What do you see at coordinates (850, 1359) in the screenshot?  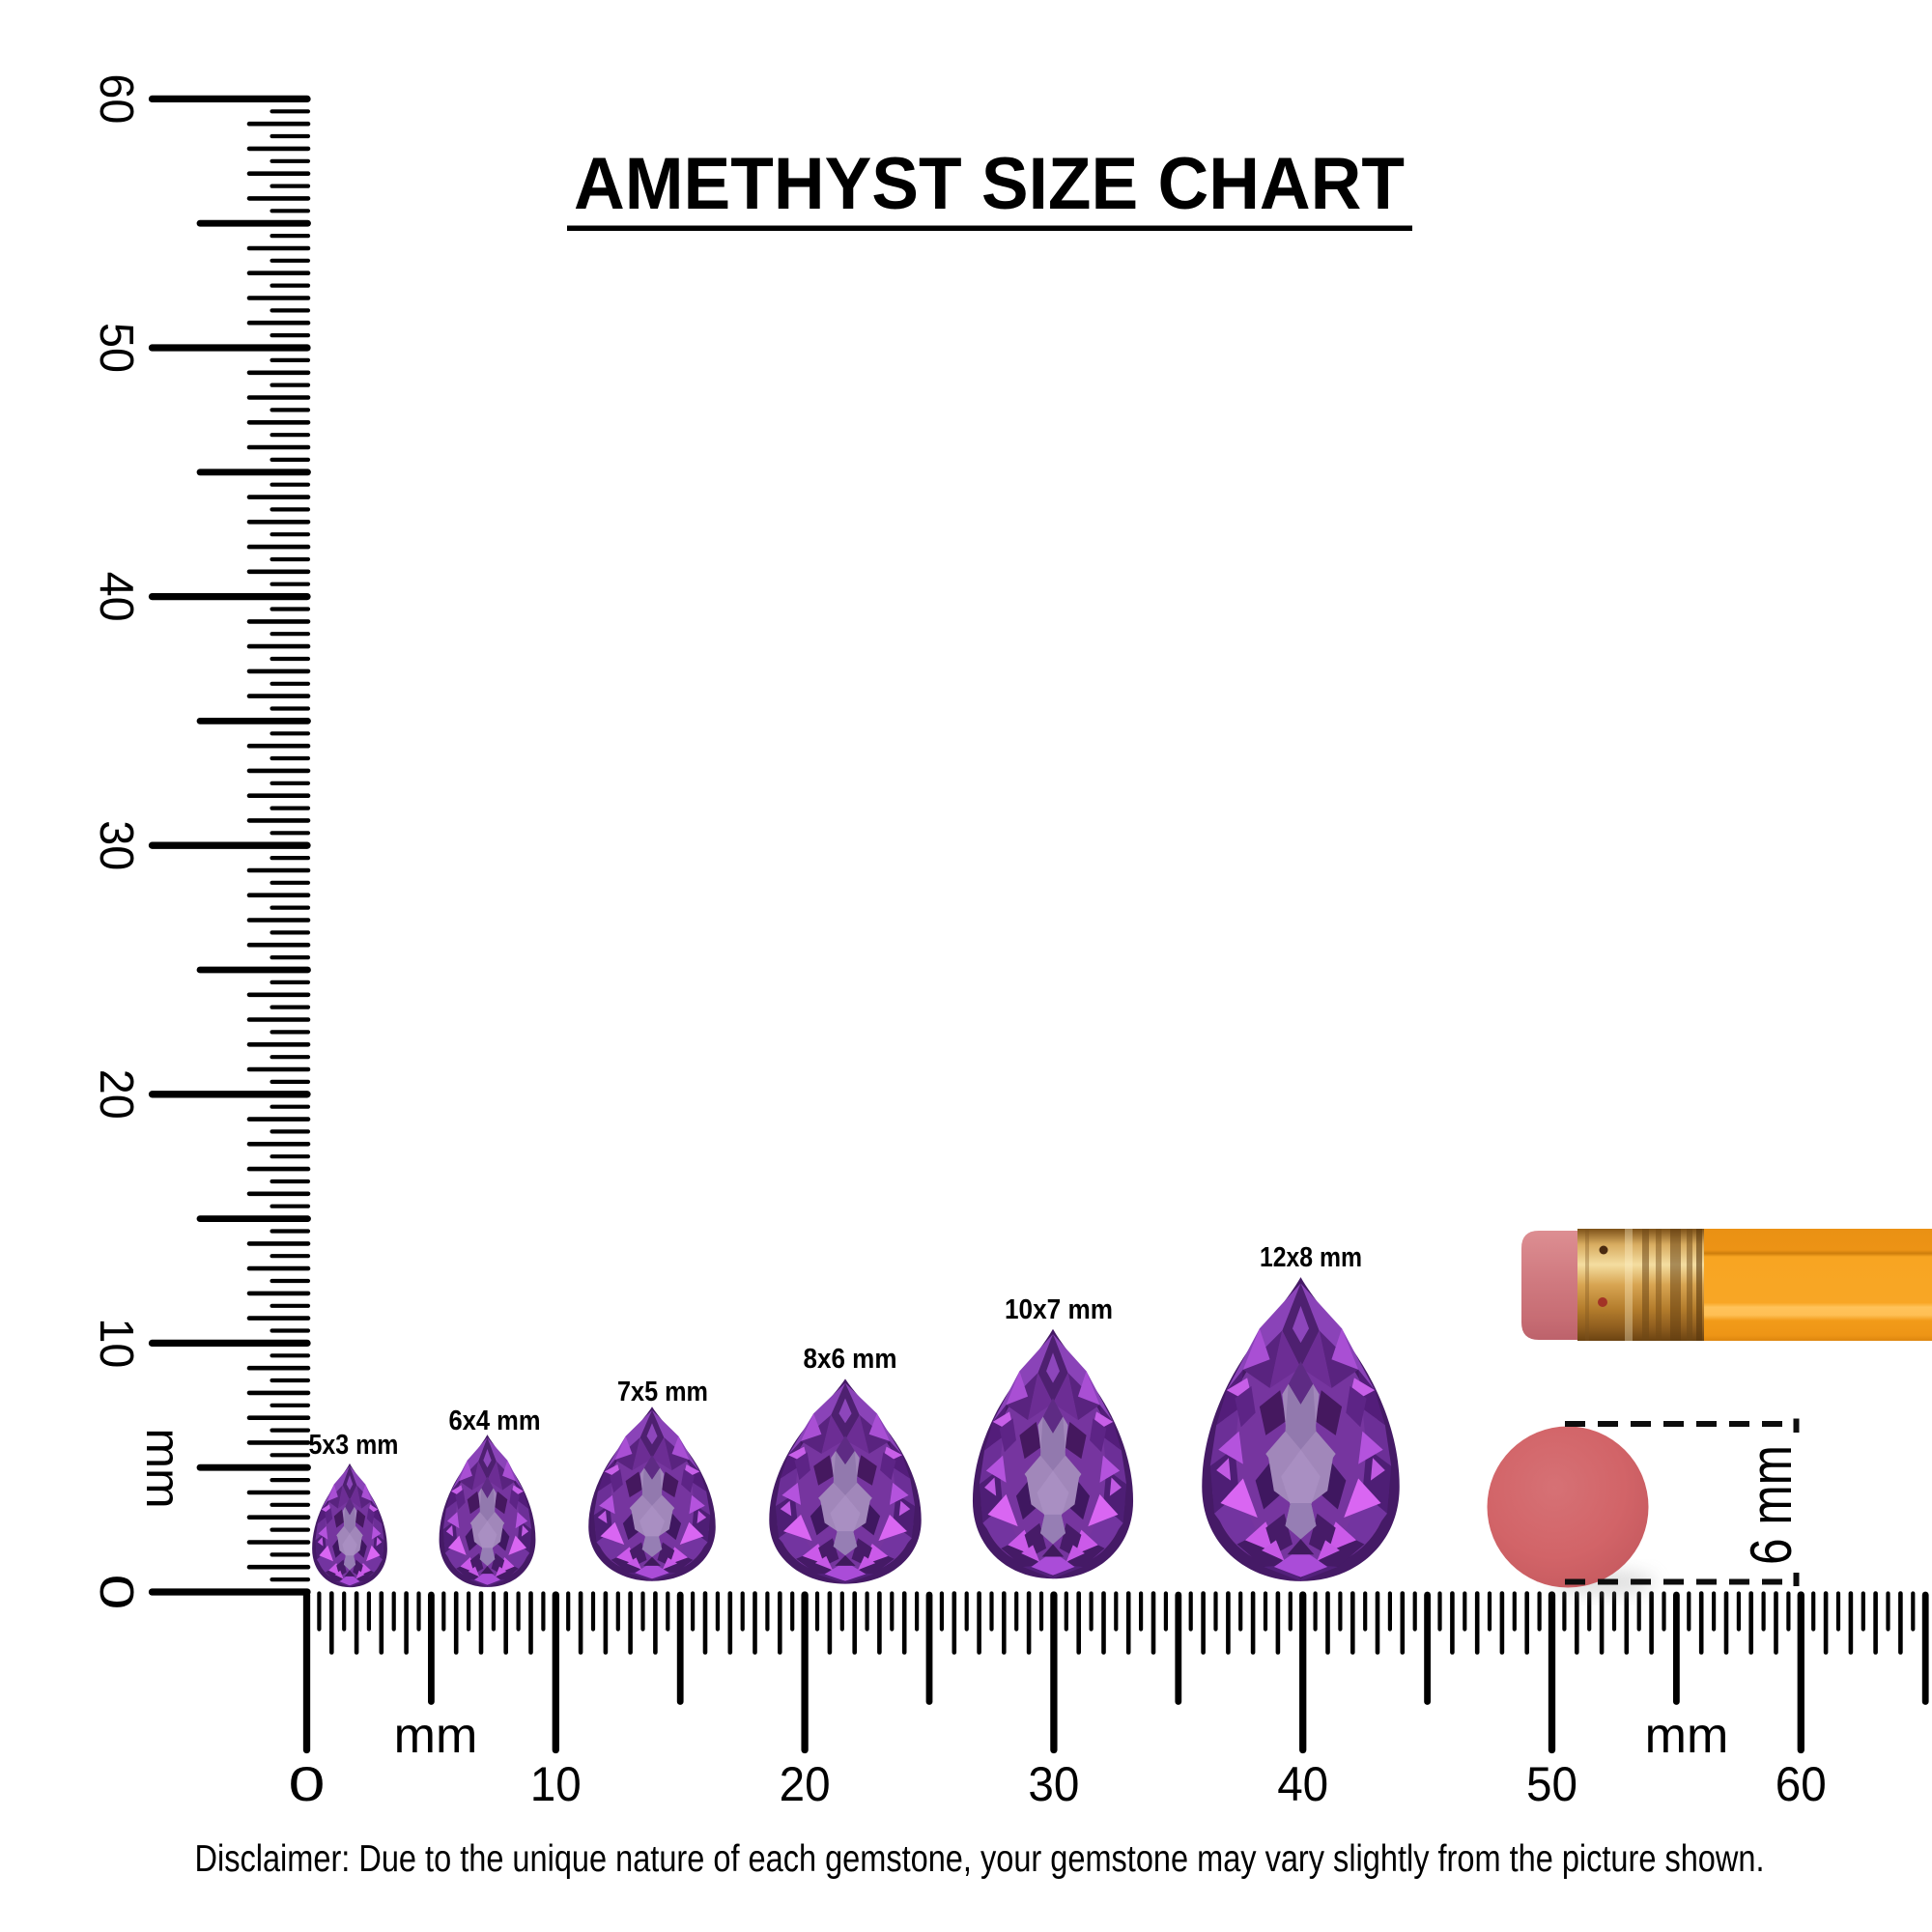 I see `svg-text: 8x6 mm` at bounding box center [850, 1359].